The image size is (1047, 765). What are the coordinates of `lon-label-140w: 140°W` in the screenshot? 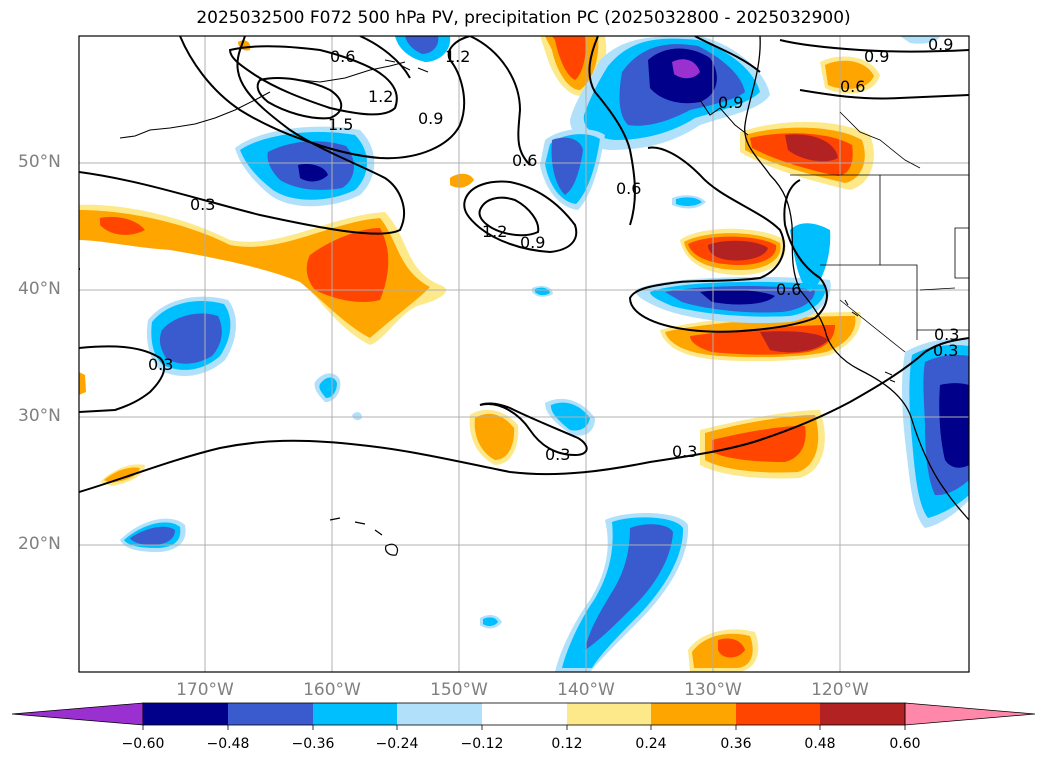 It's located at (586, 690).